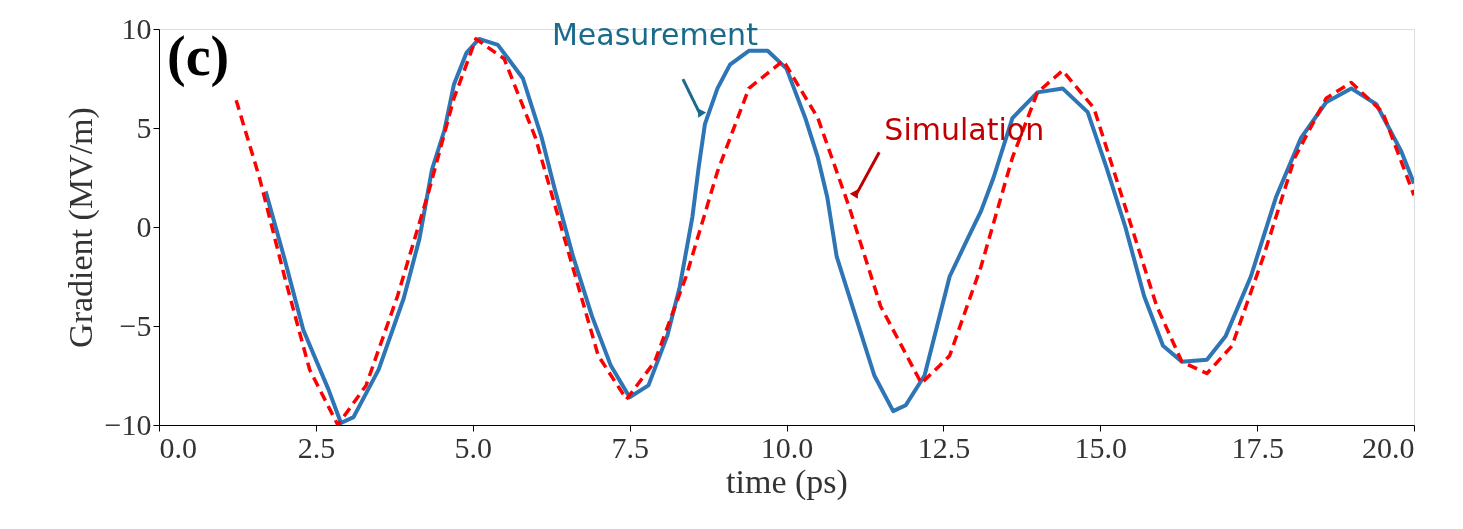  I want to click on y-axis-title: Gradient (MV/m), so click(80, 227).